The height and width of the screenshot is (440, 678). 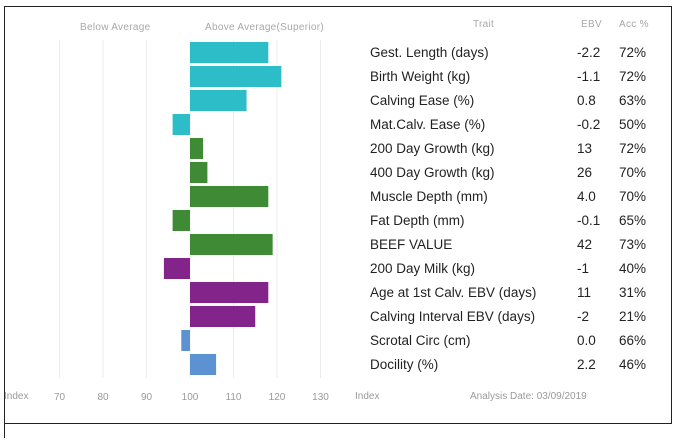 I want to click on acc-column-header: Acc %, so click(x=634, y=24).